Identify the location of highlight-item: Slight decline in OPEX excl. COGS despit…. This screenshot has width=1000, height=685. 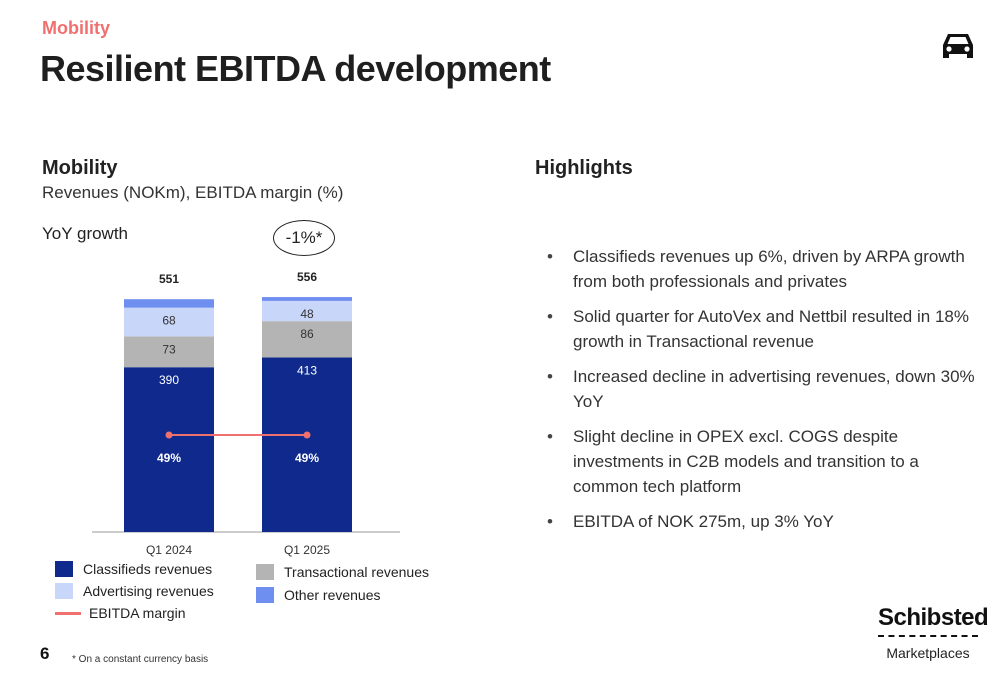
(760, 461).